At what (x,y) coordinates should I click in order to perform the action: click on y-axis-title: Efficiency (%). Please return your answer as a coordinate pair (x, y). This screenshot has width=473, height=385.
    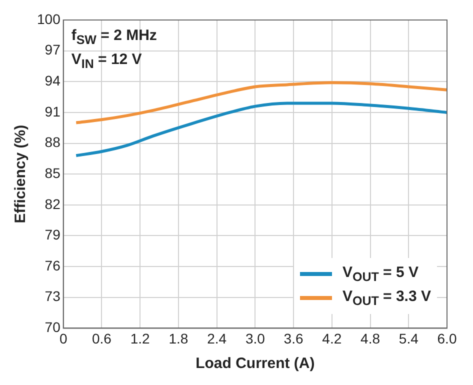
    Looking at the image, I should click on (21, 174).